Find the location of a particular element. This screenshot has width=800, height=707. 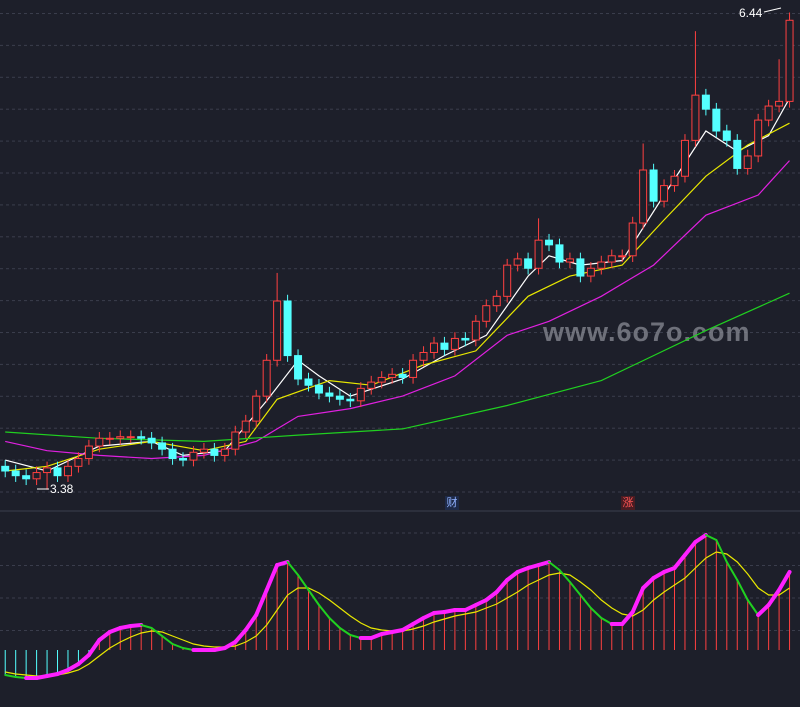

rise-tag: 涨 is located at coordinates (628, 502).